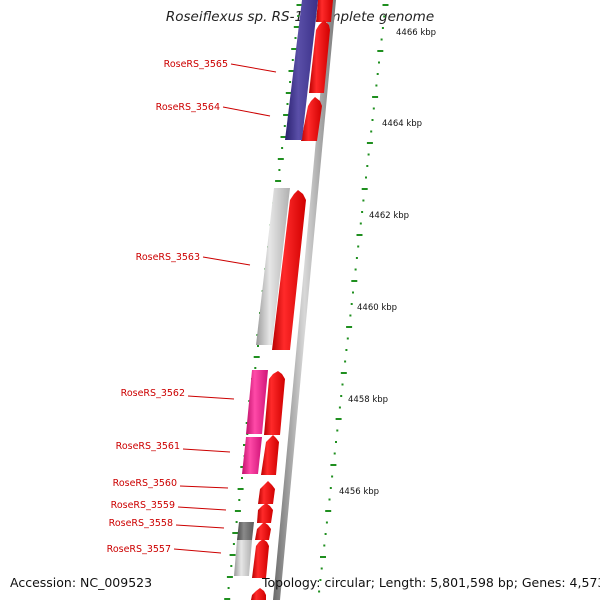 This screenshot has height=600, width=600. Describe the element at coordinates (324, 11) in the screenshot. I see `gene-arrow-3565-top` at that location.